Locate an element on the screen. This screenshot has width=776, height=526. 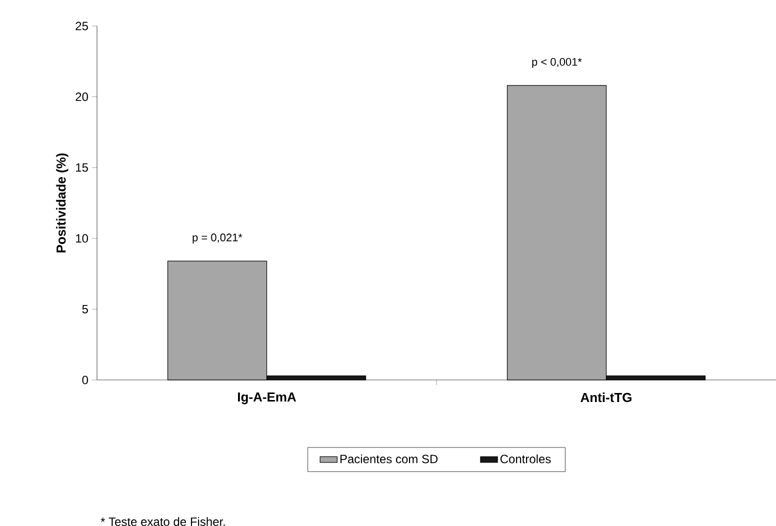
y-tick-label: 10 is located at coordinates (82, 238).